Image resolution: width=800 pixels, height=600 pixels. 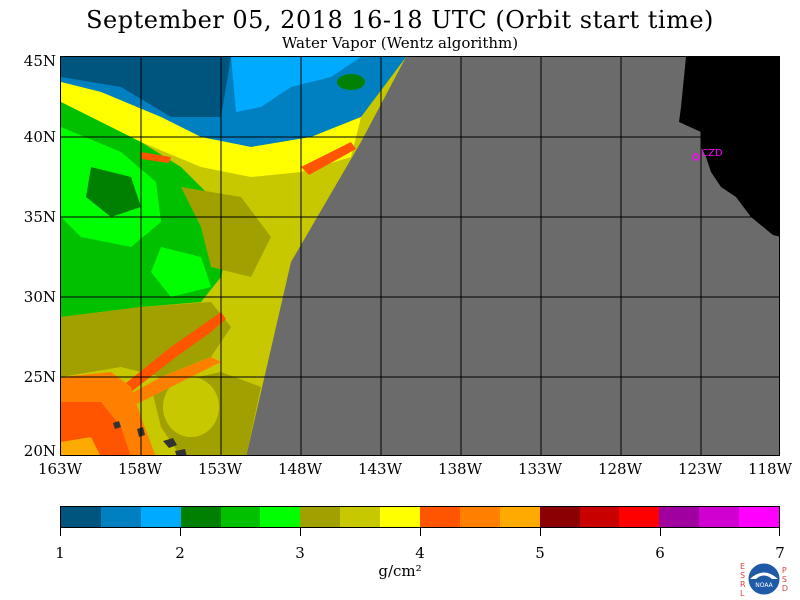 What do you see at coordinates (39, 61) in the screenshot?
I see `lat-label: 45N` at bounding box center [39, 61].